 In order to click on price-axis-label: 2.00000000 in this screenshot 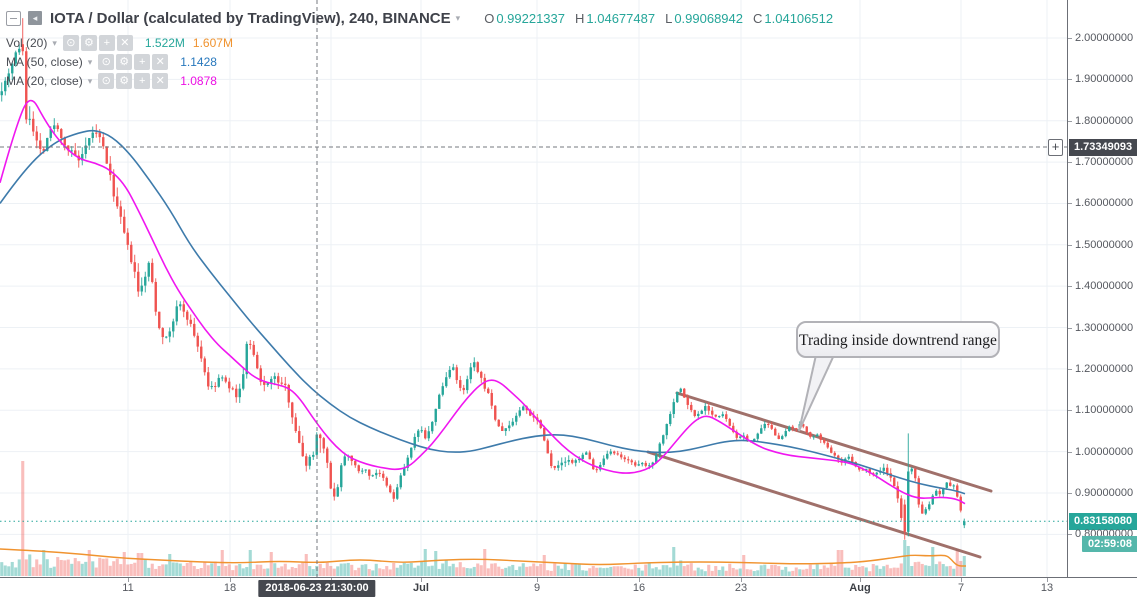, I will do `click(1104, 38)`.